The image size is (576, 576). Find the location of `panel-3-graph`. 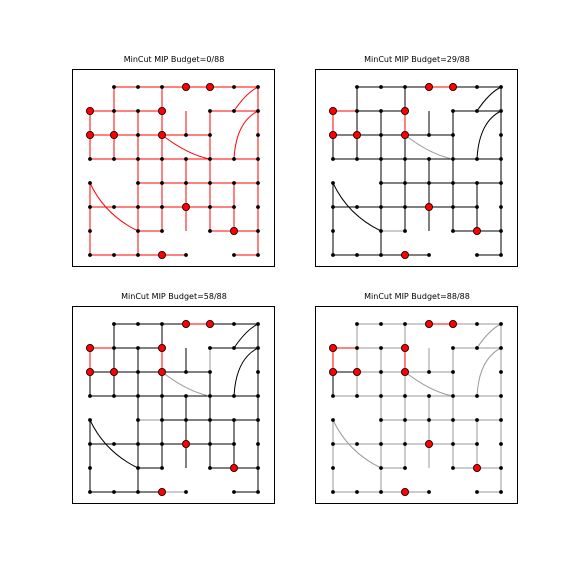

panel-3-graph is located at coordinates (172, 407).